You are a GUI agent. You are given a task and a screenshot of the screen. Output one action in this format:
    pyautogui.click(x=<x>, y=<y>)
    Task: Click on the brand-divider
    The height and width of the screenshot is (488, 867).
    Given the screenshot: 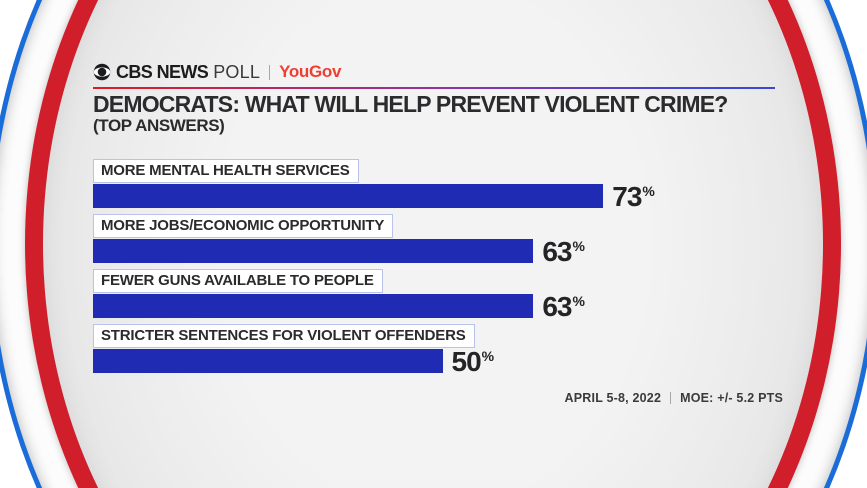 What is the action you would take?
    pyautogui.click(x=270, y=72)
    